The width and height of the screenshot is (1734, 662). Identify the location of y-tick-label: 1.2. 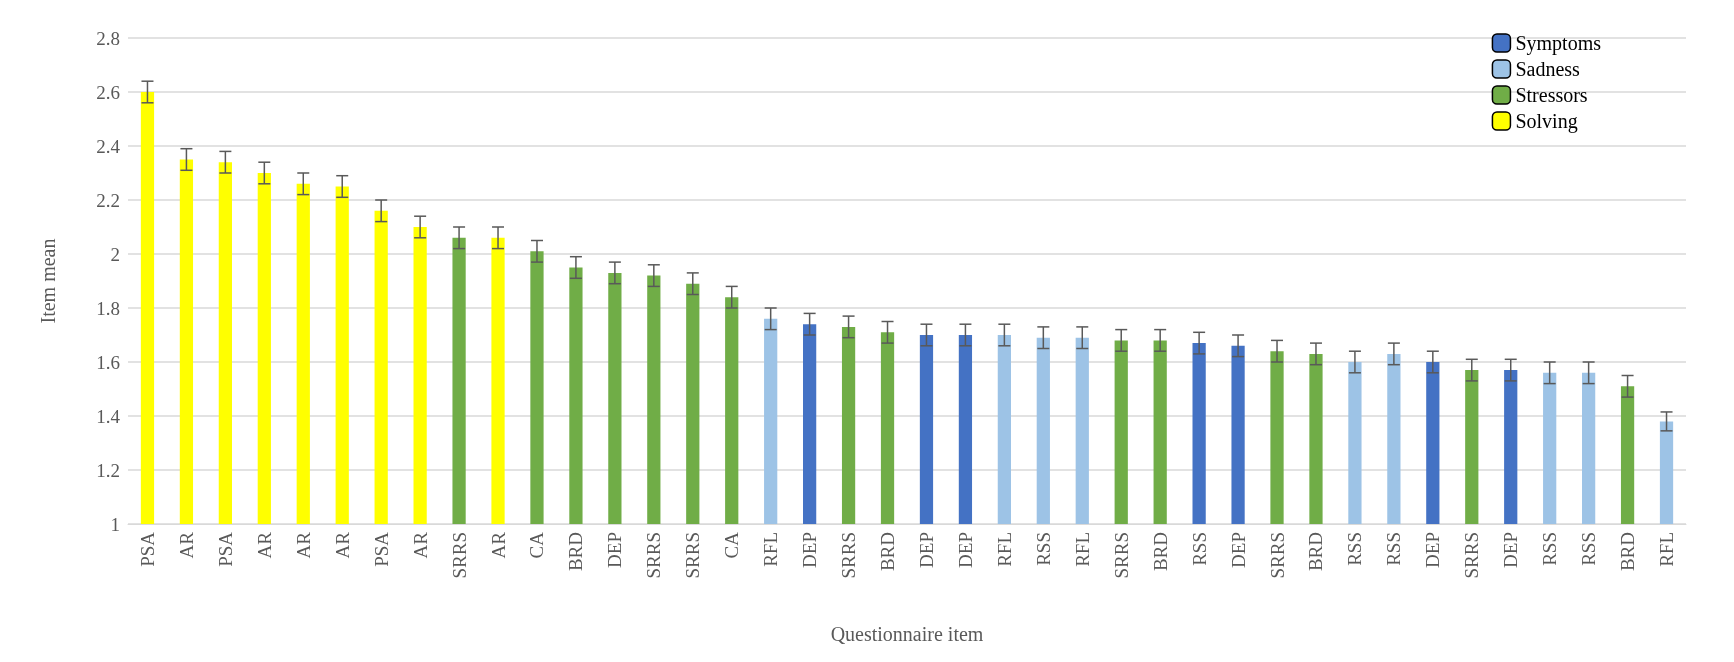
(108, 470).